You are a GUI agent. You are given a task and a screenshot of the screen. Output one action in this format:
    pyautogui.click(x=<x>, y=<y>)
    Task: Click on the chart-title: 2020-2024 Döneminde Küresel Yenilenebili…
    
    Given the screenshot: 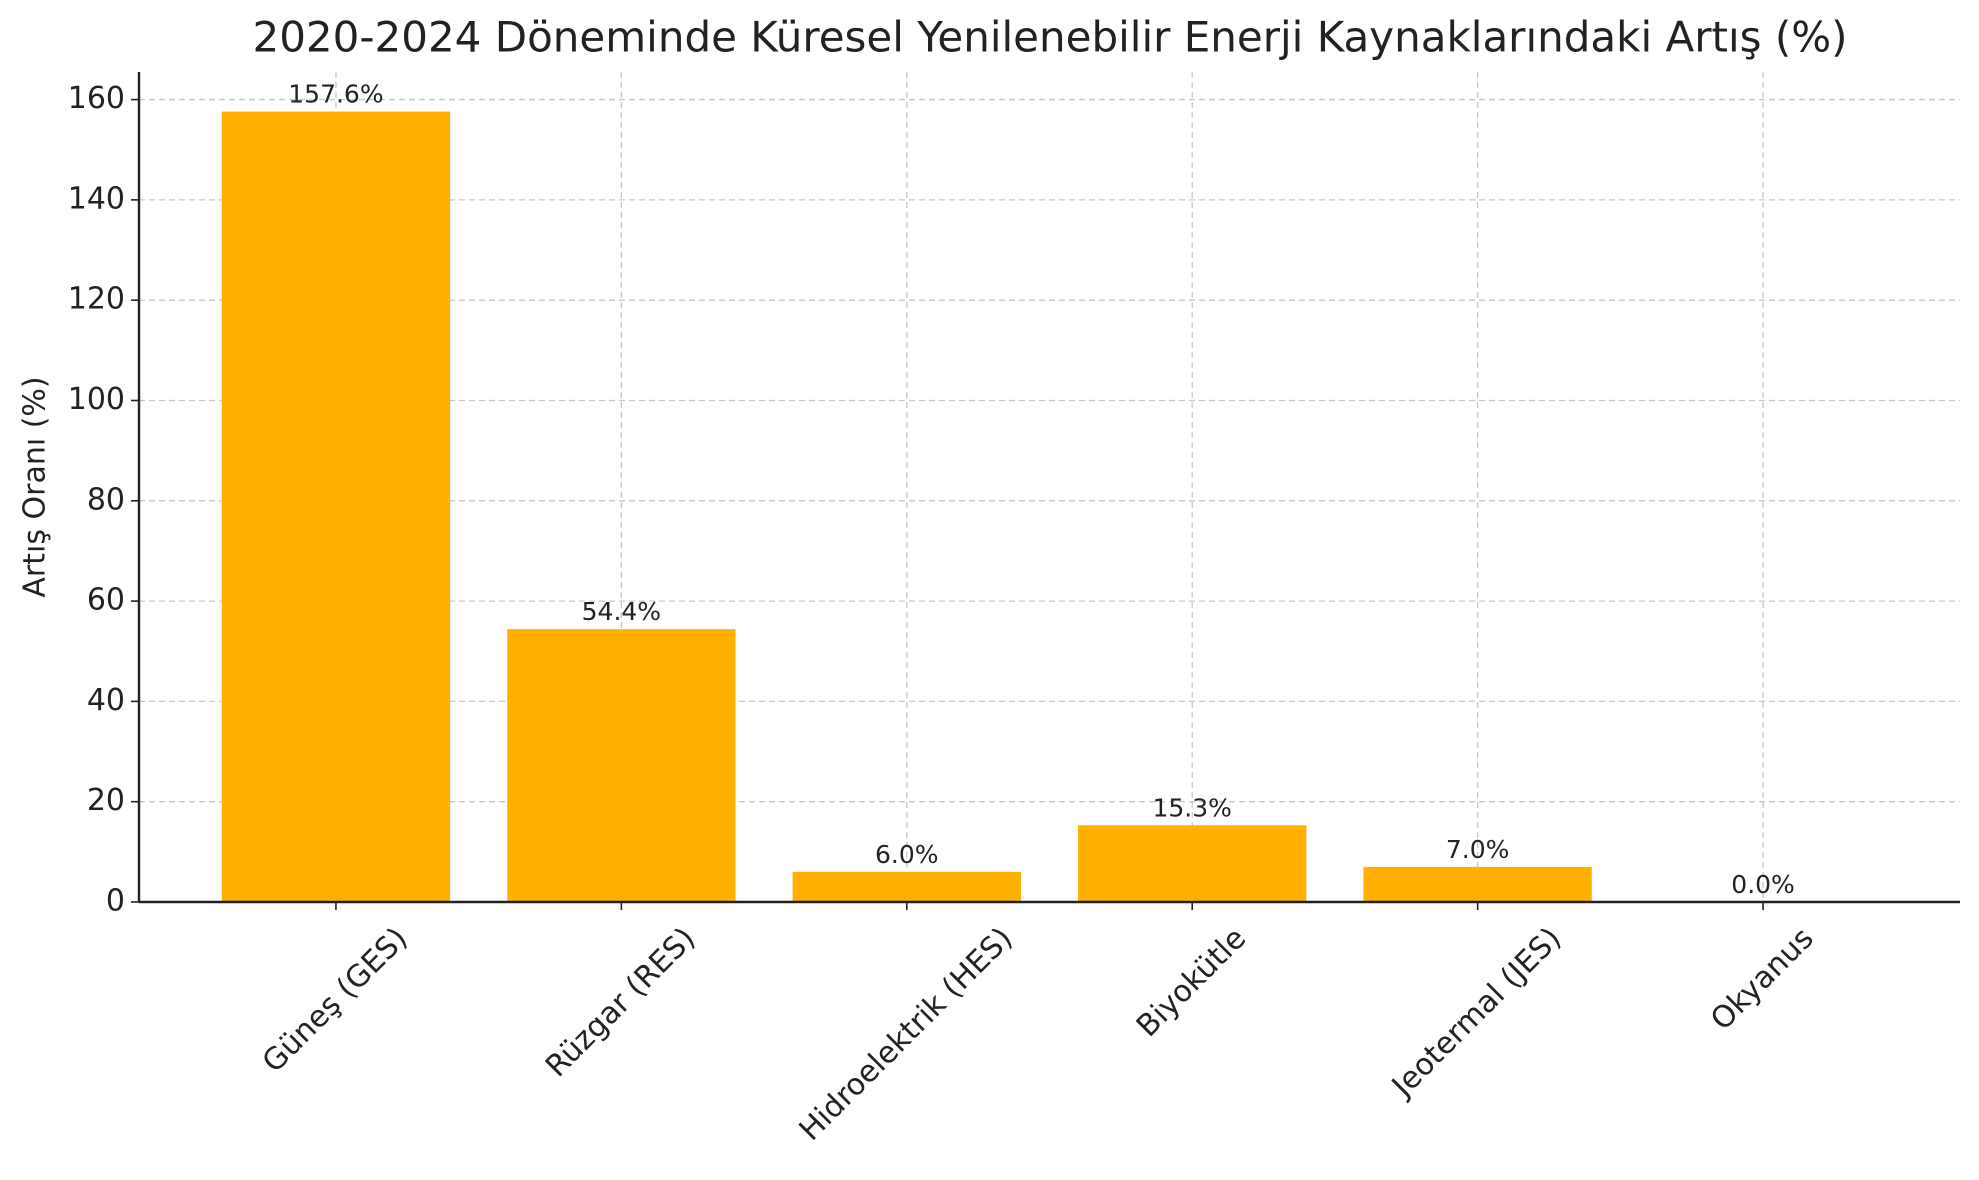 What is the action you would take?
    pyautogui.click(x=1049, y=37)
    